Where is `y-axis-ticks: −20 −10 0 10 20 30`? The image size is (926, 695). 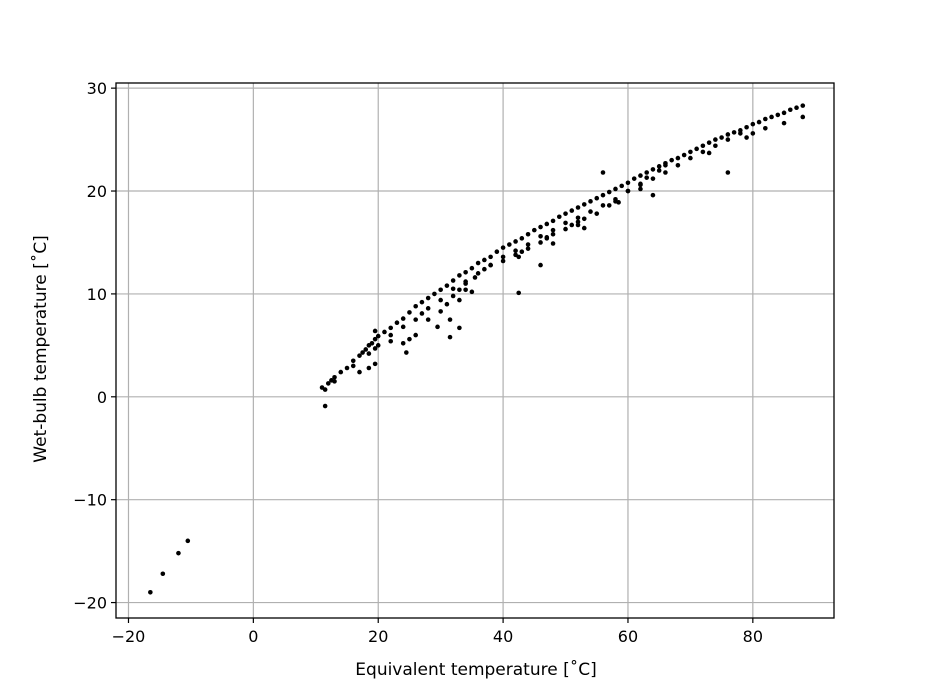
y-axis-ticks: −20 −10 0 10 20 30 is located at coordinates (94, 346).